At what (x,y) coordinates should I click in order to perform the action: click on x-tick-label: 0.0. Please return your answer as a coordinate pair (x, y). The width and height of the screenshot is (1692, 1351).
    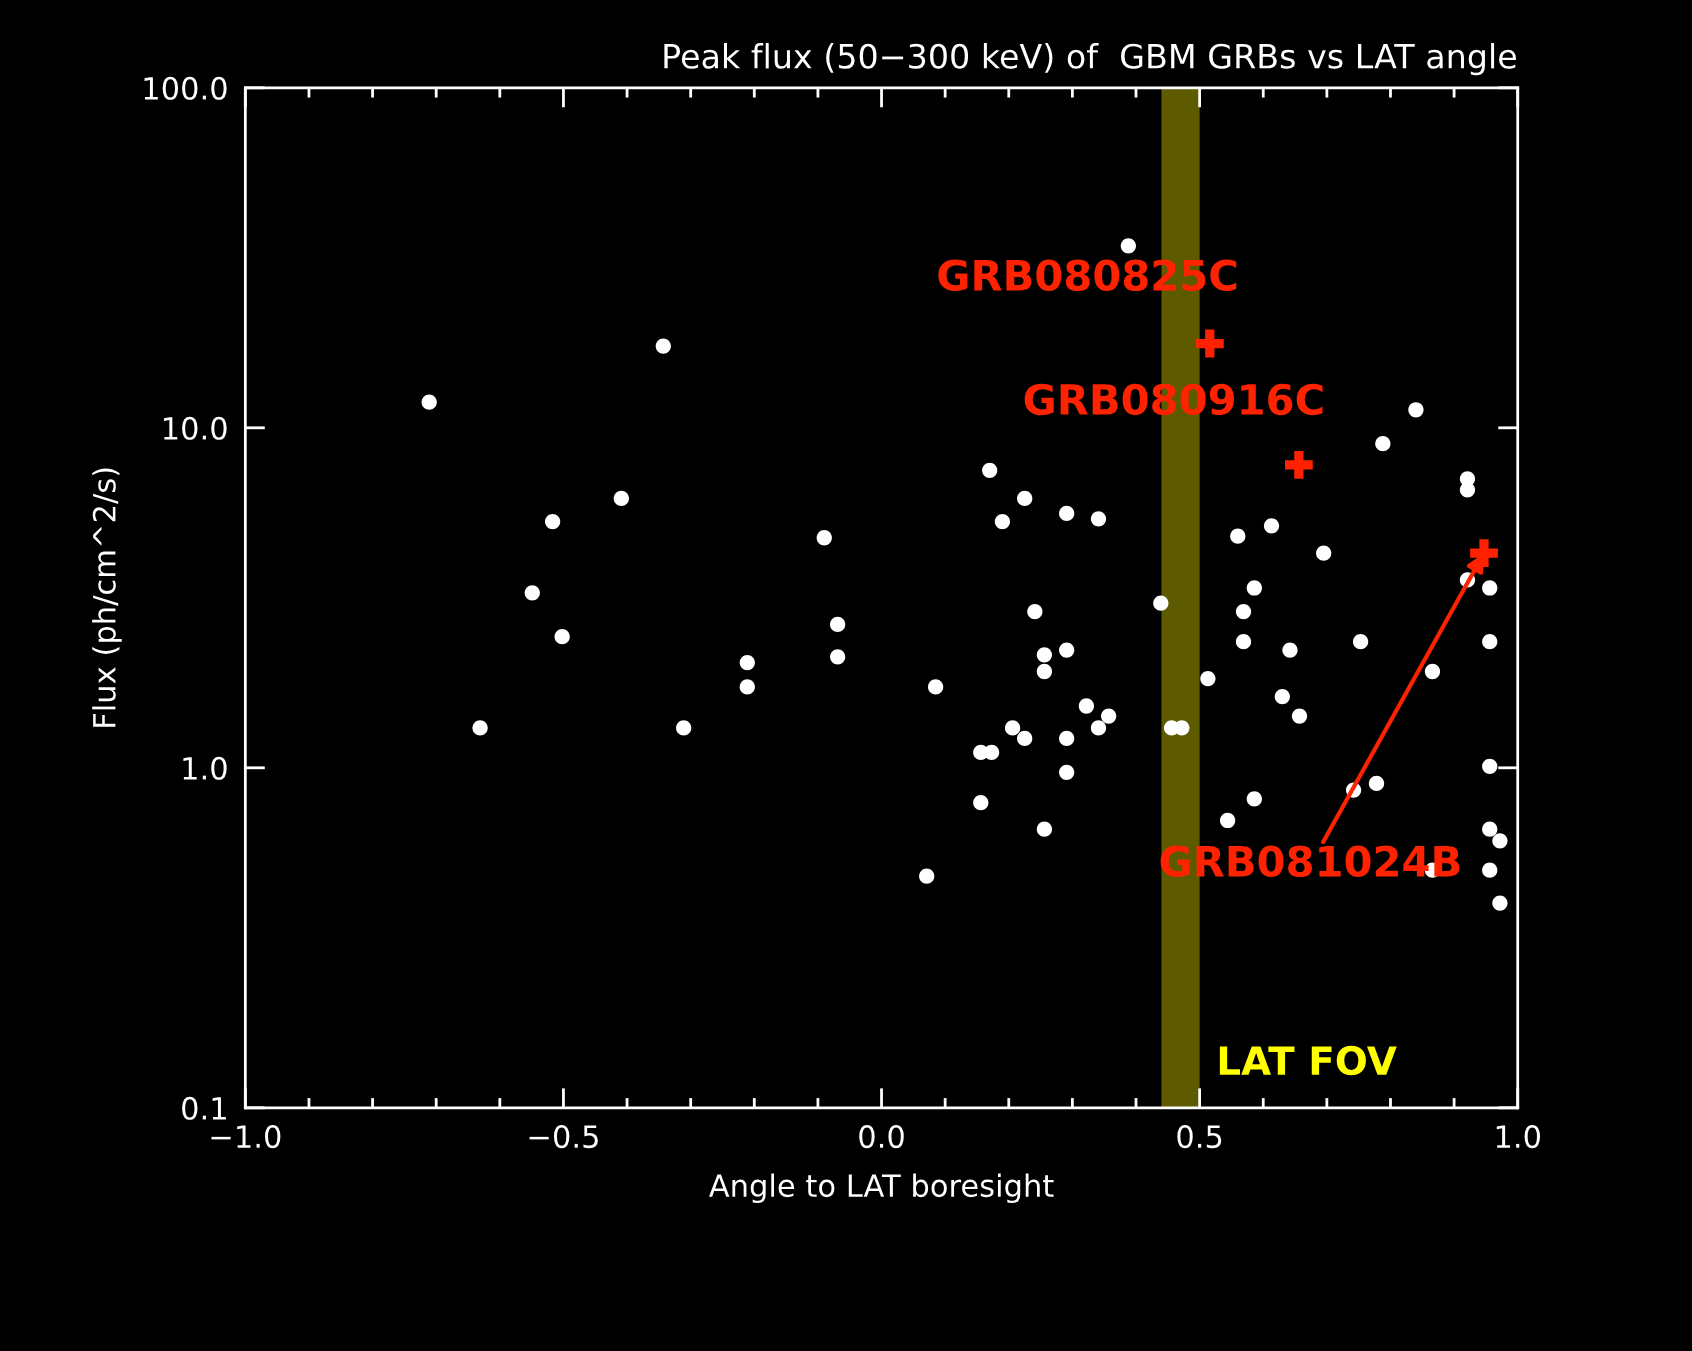
    Looking at the image, I should click on (881, 1137).